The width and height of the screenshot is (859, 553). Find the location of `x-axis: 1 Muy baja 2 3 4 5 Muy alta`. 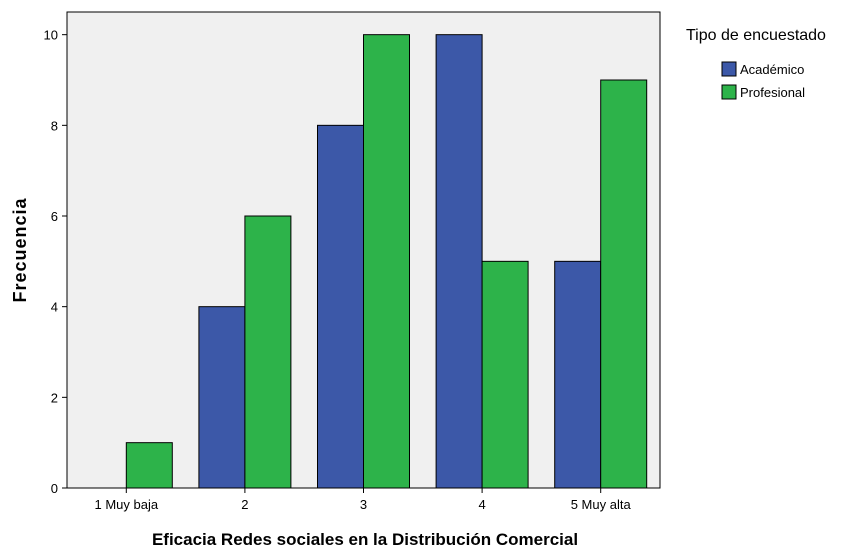

x-axis: 1 Muy baja 2 3 4 5 Muy alta is located at coordinates (363, 500).